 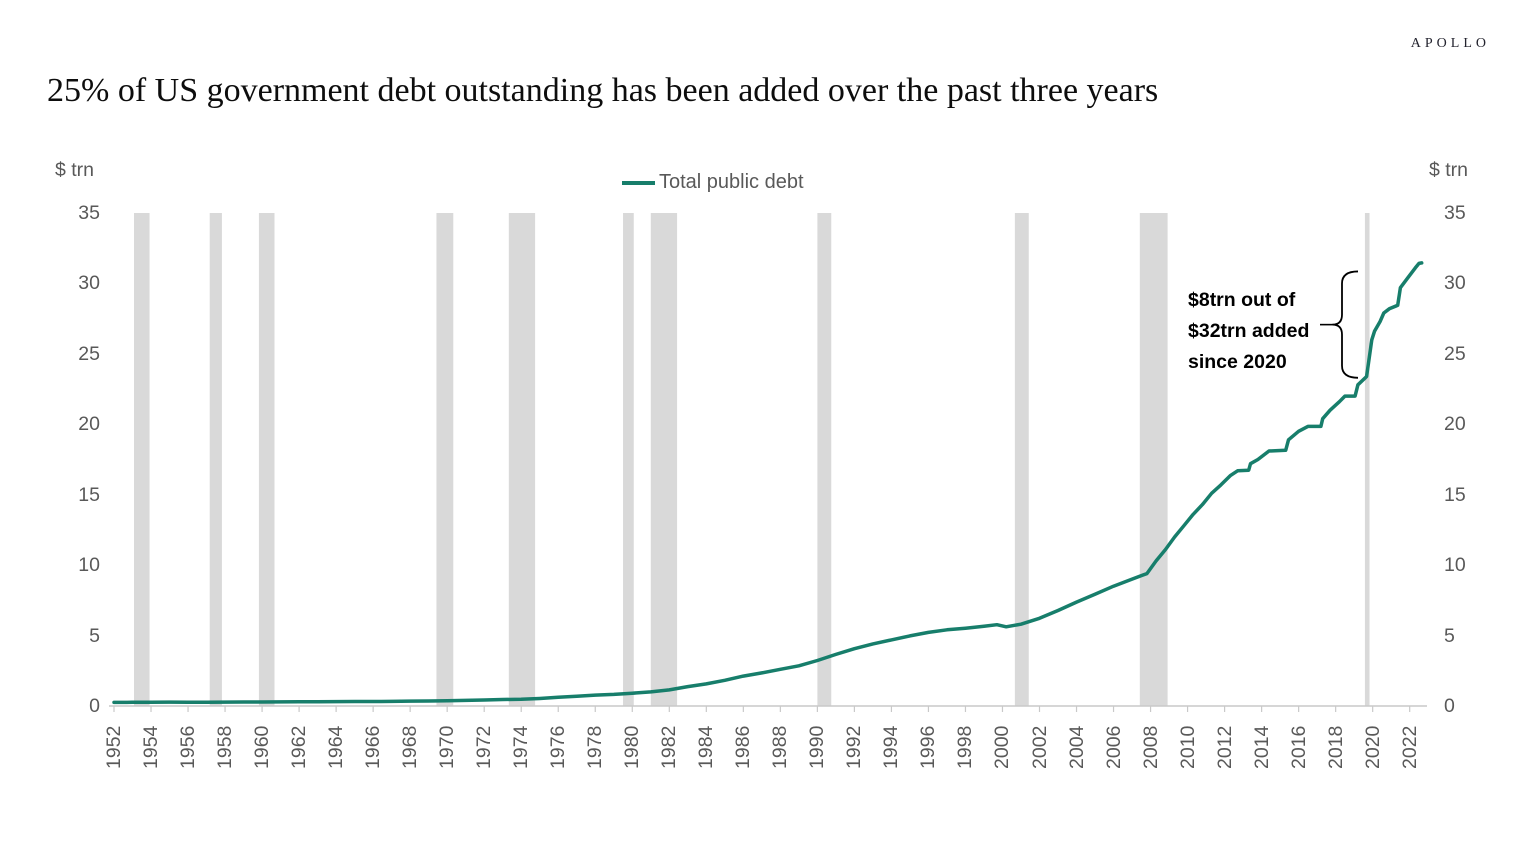 What do you see at coordinates (1150, 747) in the screenshot?
I see `x-tick-label: 2008` at bounding box center [1150, 747].